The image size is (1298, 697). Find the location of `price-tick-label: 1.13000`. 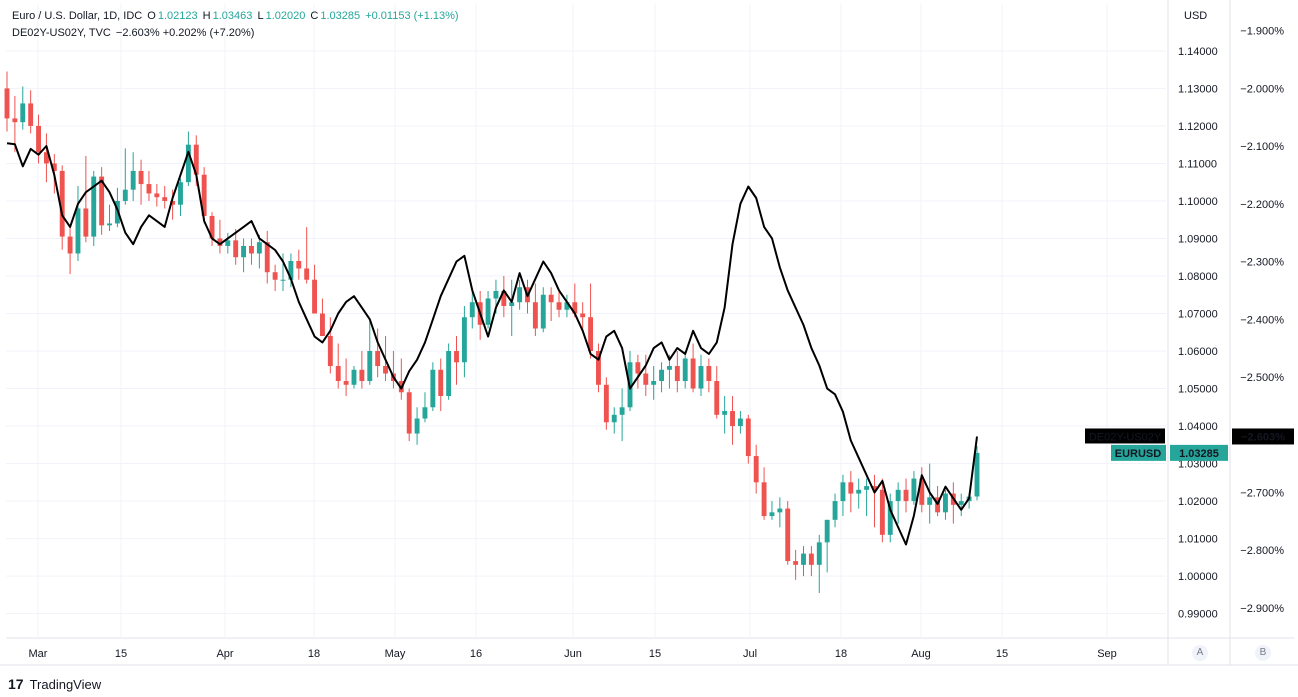

price-tick-label: 1.13000 is located at coordinates (1198, 89).